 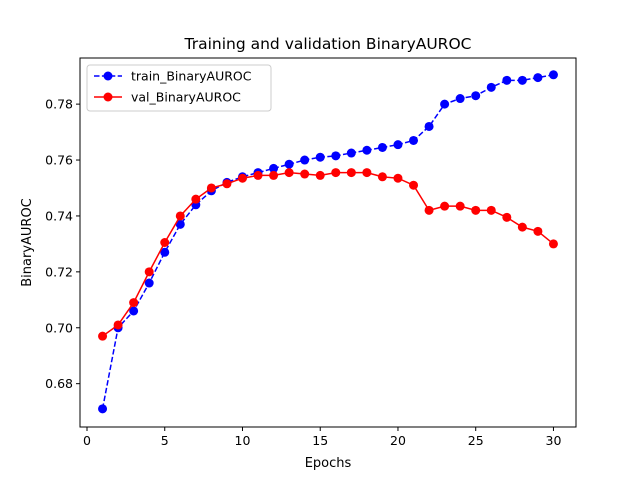 I want to click on x-tick-label: 5, so click(x=165, y=440).